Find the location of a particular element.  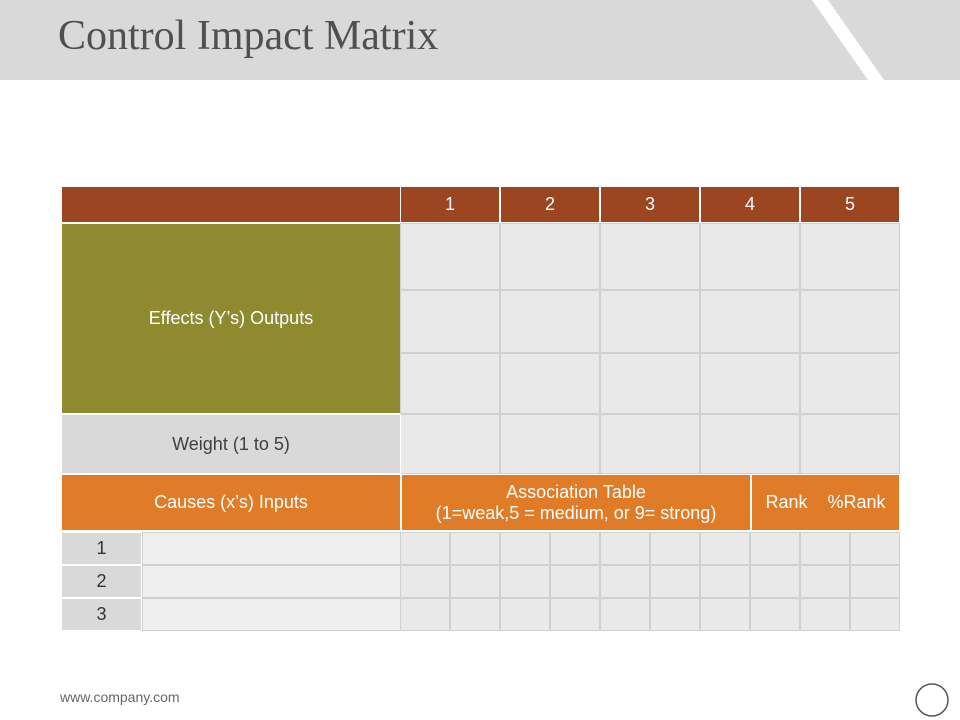

header-band is located at coordinates (480, 40).